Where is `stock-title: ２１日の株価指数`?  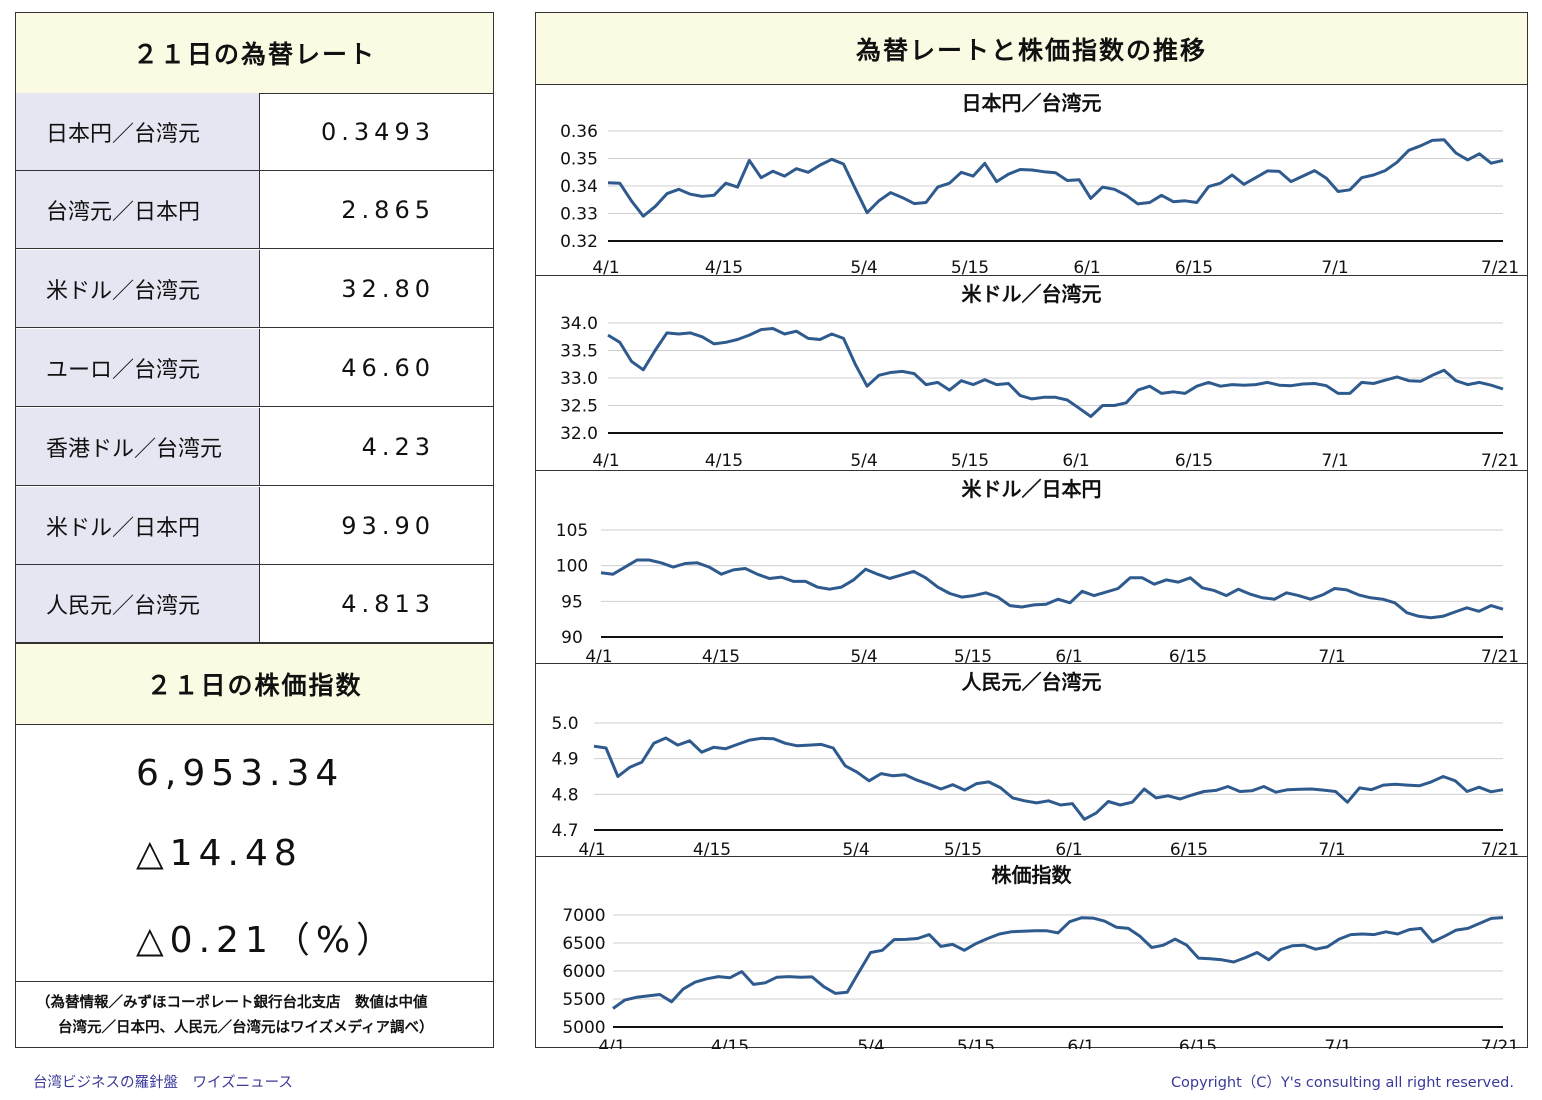
stock-title: ２１日の株価指数 is located at coordinates (254, 684).